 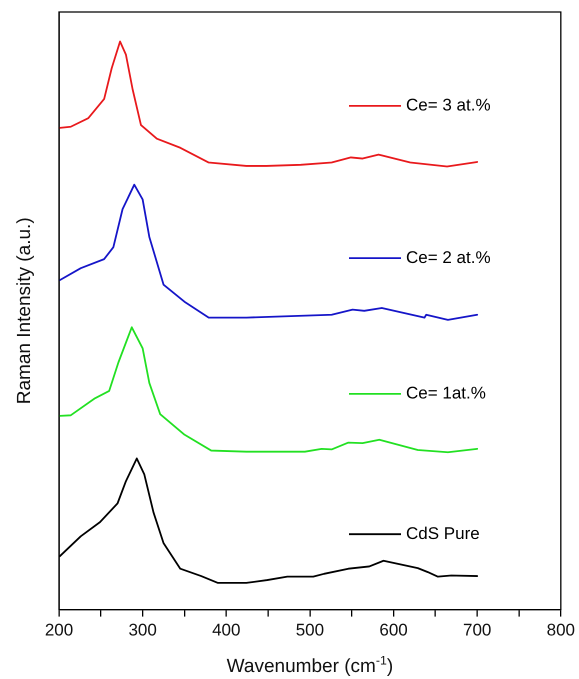 What do you see at coordinates (443, 533) in the screenshot?
I see `legend-label: CdS Pure` at bounding box center [443, 533].